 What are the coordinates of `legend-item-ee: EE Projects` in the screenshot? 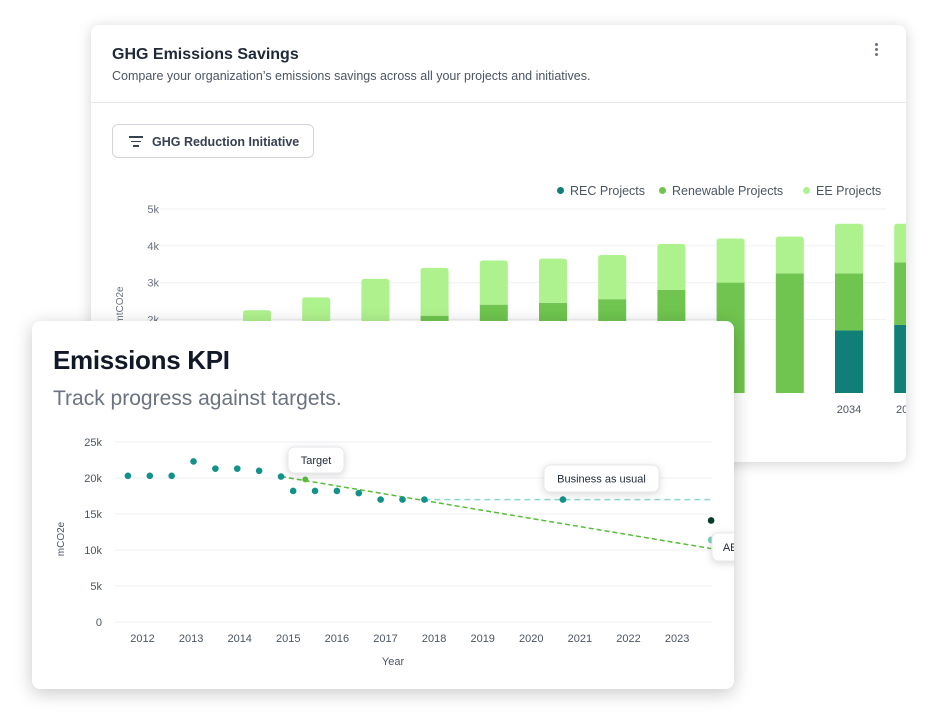 It's located at (842, 191).